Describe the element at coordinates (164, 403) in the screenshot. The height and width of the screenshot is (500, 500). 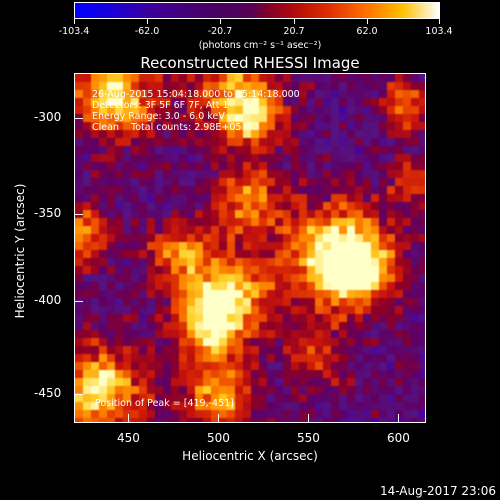
I see `annotation-peak-position: Position of Peak = [419,-451]` at that location.